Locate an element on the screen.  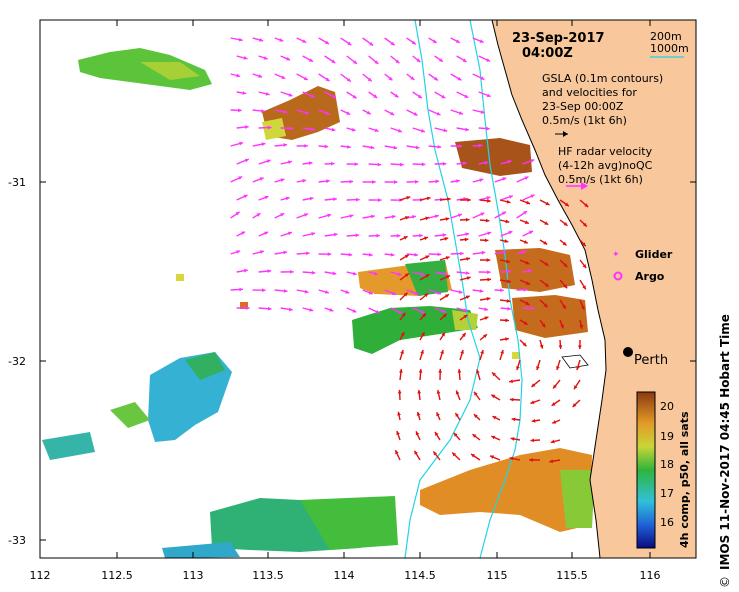
x-tick-113: 113 is located at coordinates (193, 575).